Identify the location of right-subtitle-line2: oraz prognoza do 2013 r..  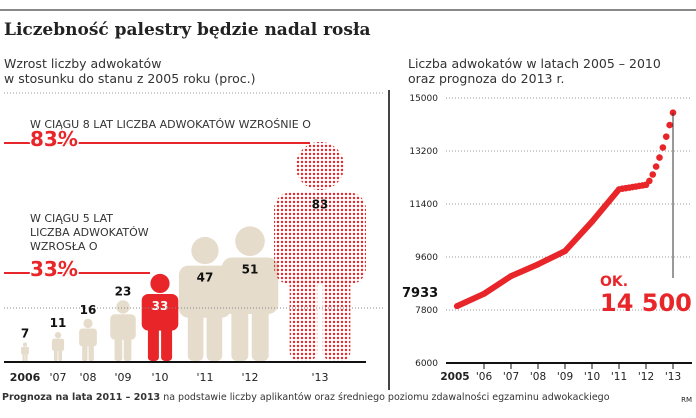
(486, 78).